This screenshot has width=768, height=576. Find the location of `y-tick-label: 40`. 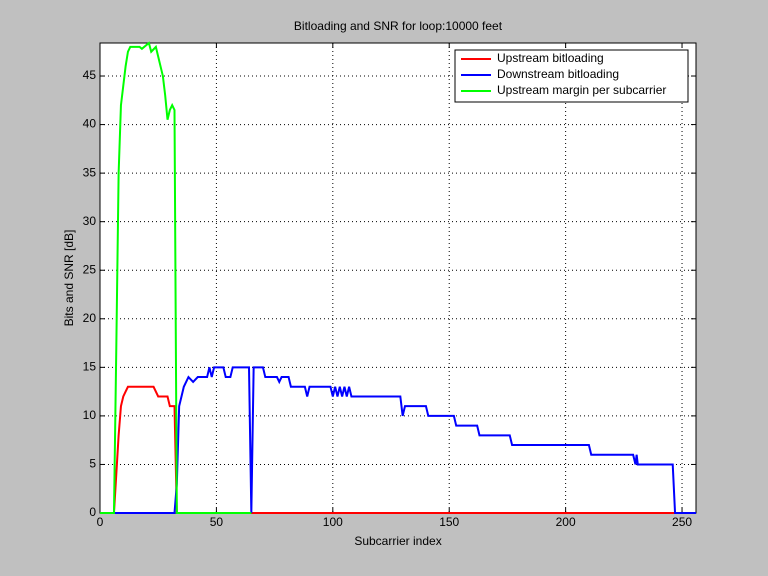

y-tick-label: 40 is located at coordinates (90, 124).